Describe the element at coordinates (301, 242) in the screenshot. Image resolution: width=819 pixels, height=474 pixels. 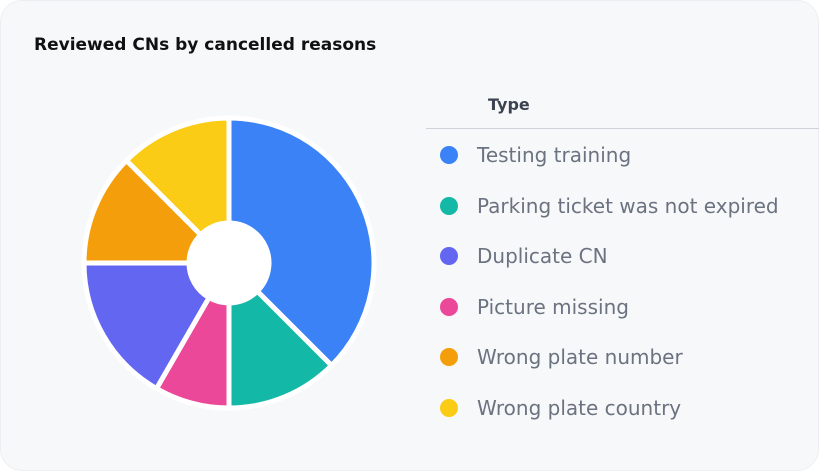
I see `slice-testing-training` at that location.